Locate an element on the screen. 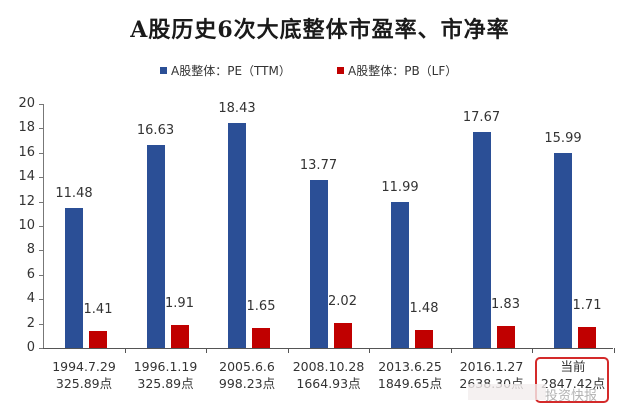 This screenshot has height=410, width=640. y-tick-label: 2 is located at coordinates (30, 323).